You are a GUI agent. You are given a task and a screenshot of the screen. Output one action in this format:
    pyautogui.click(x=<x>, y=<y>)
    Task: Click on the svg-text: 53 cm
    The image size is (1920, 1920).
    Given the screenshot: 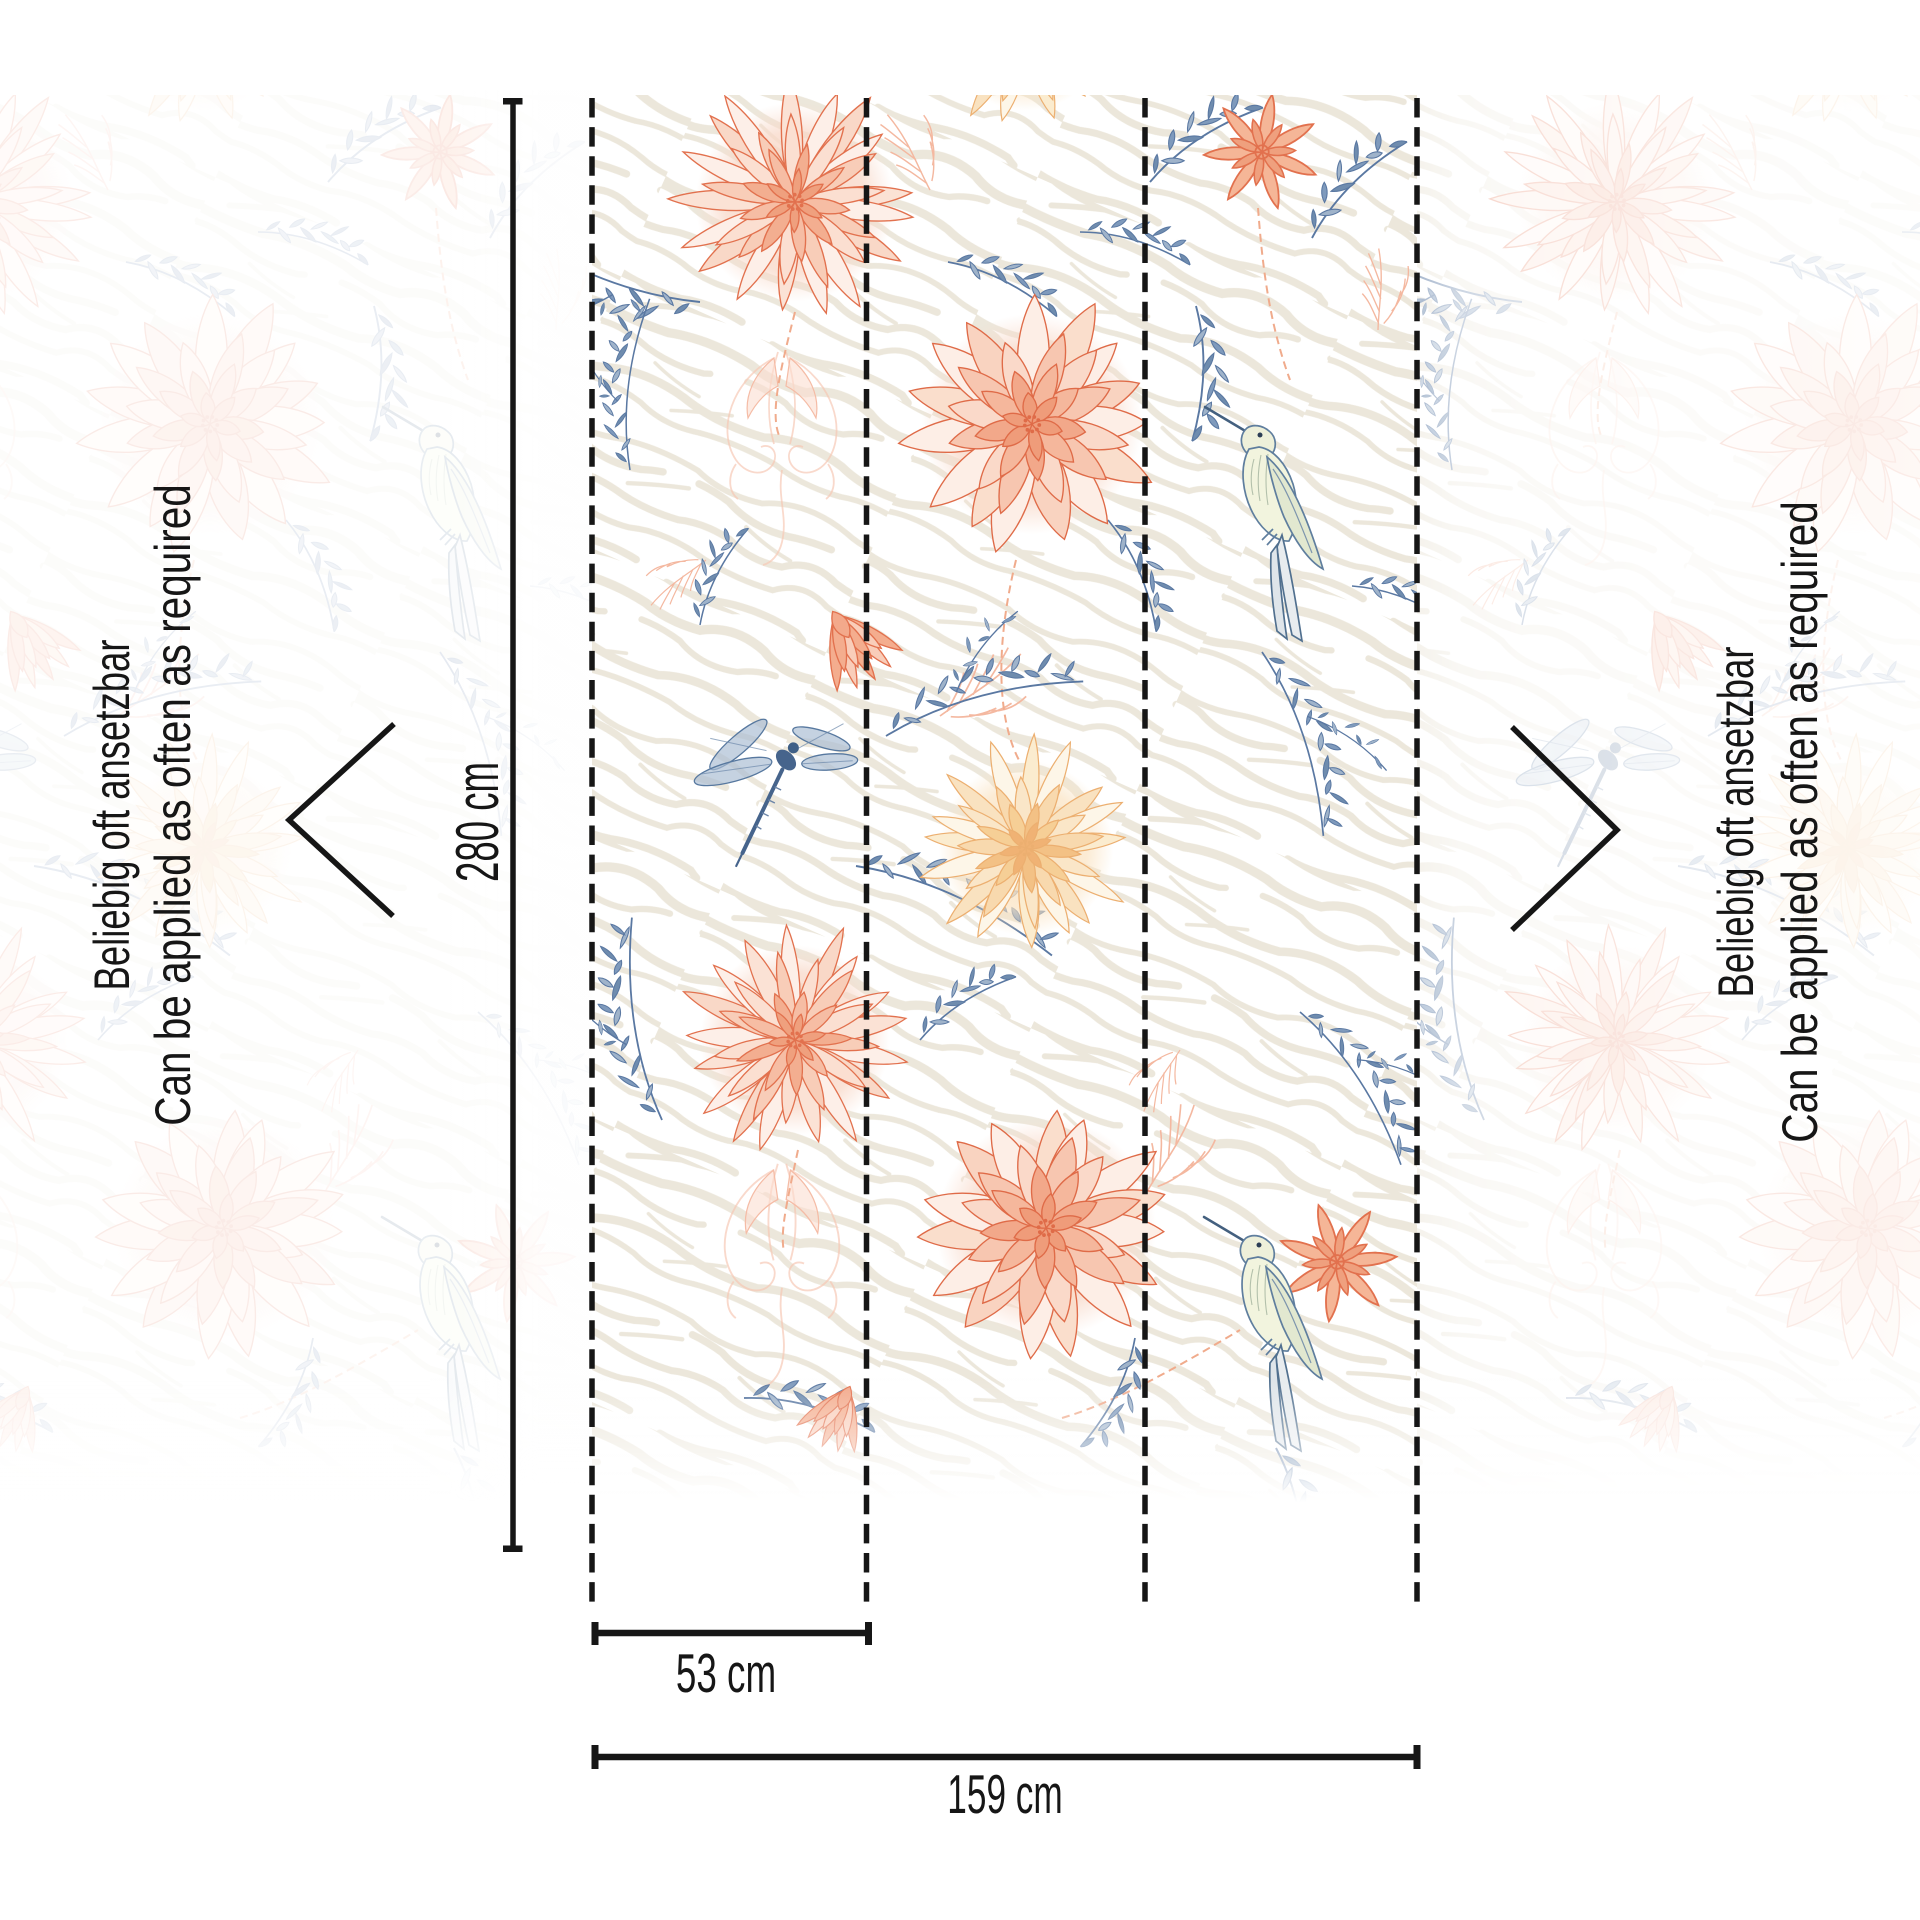 What is the action you would take?
    pyautogui.click(x=726, y=1673)
    